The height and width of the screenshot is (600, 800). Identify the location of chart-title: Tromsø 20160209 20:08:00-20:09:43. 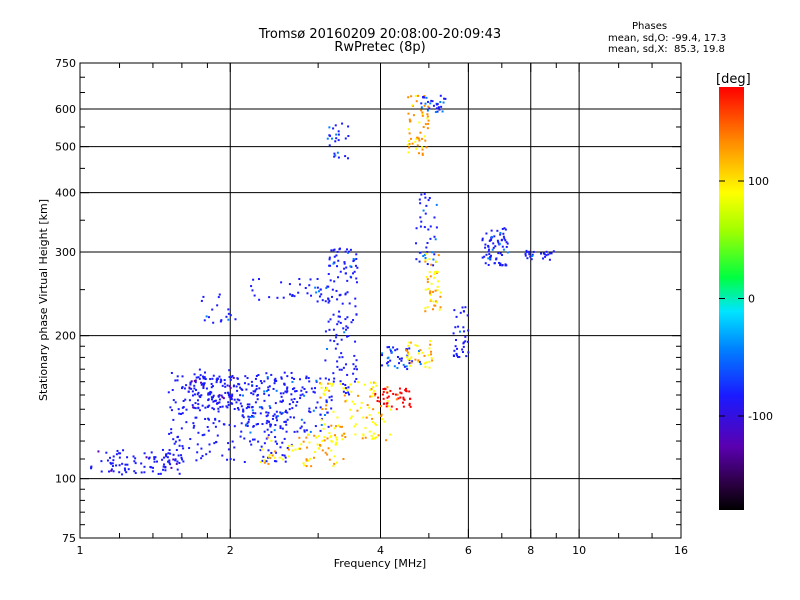
(380, 34).